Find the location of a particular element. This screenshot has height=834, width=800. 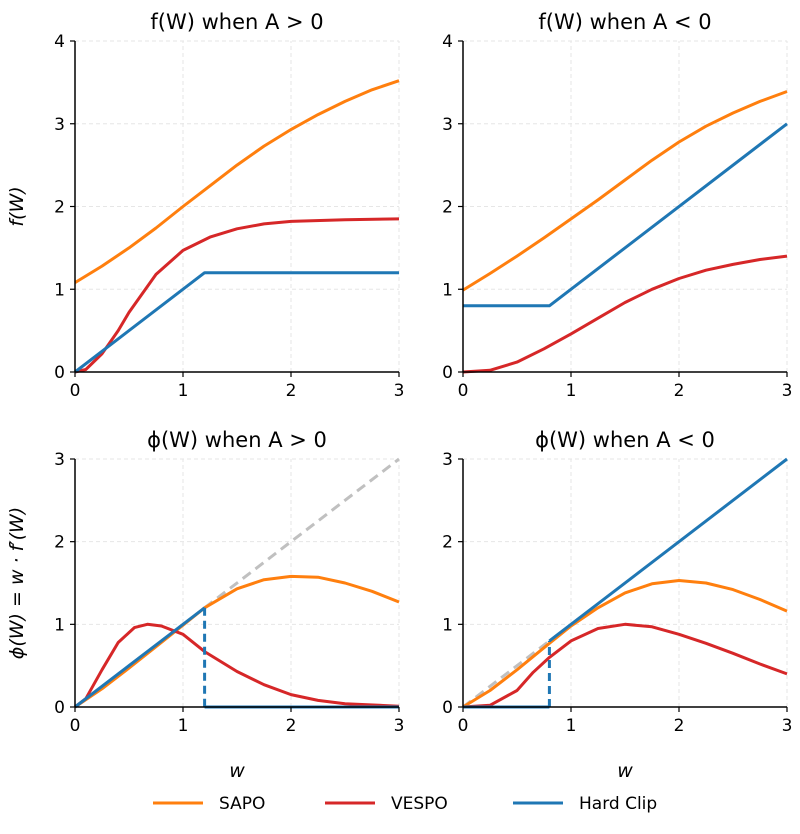

legend-label: Hard Clip is located at coordinates (618, 804).